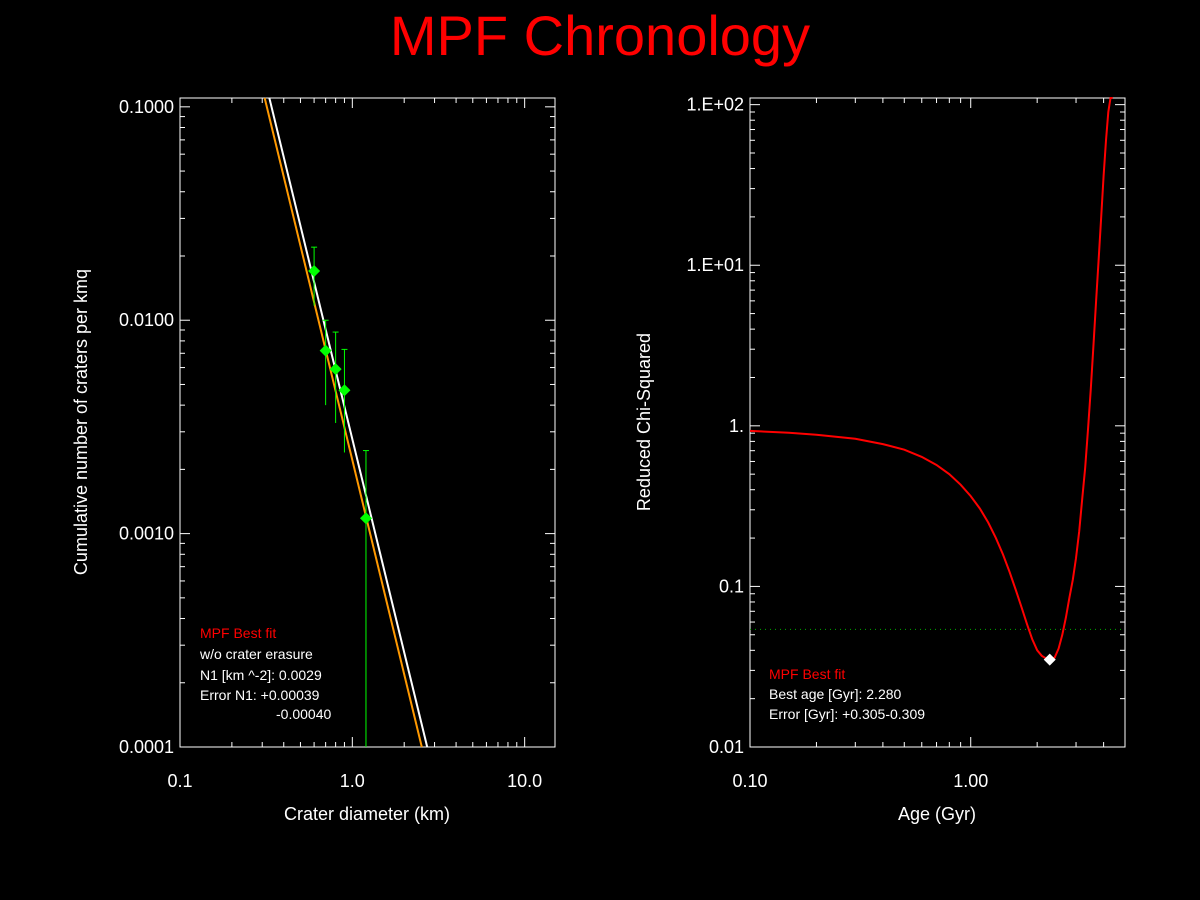 This screenshot has height=900, width=1200. I want to click on page-title: MPF Chronology, so click(600, 35).